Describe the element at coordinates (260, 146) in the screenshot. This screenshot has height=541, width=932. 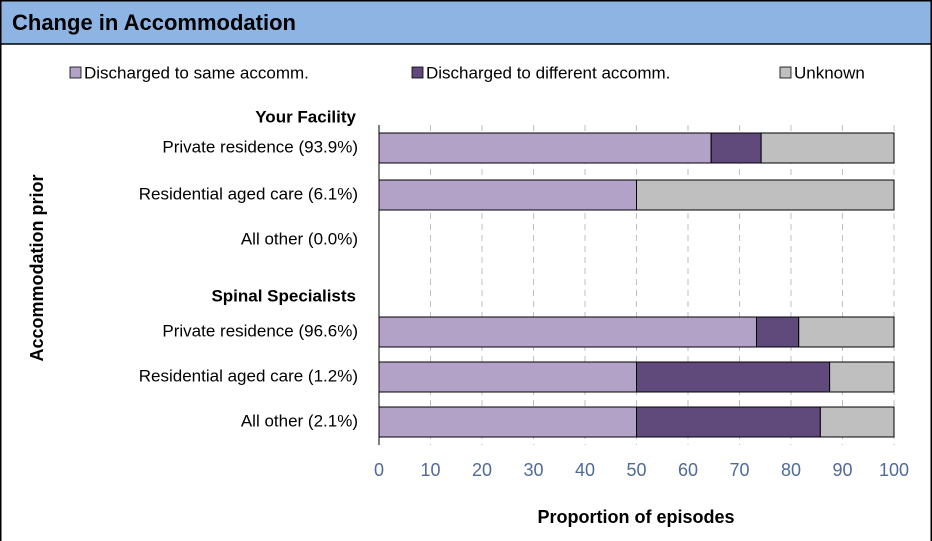
I see `y-tick-label: Private residence (93.9%)` at that location.